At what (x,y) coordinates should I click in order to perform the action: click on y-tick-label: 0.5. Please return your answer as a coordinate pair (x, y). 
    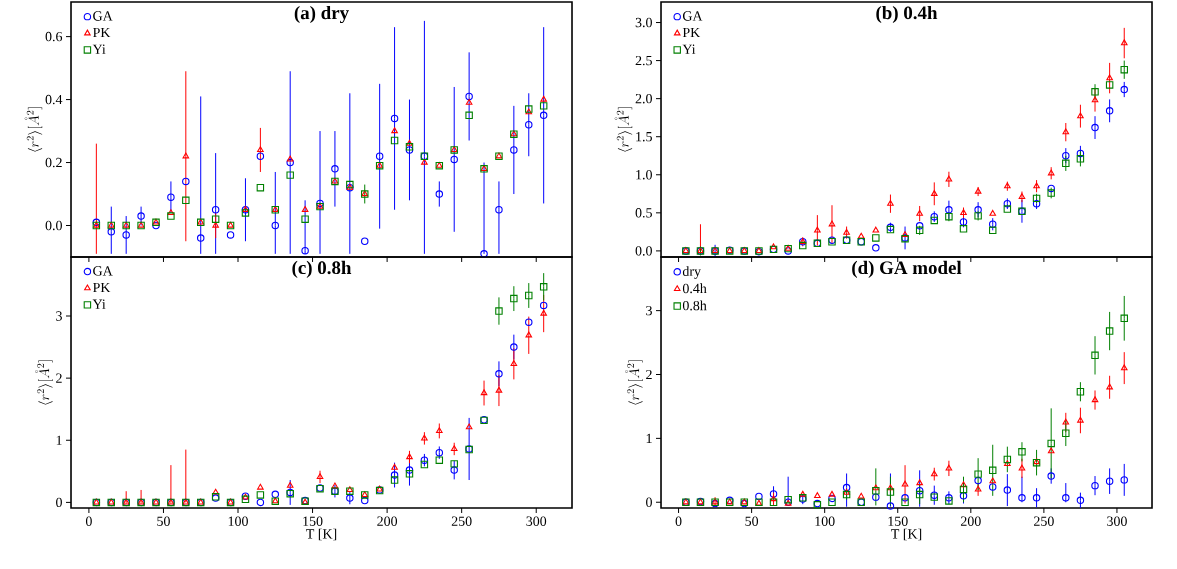
    Looking at the image, I should click on (643, 213).